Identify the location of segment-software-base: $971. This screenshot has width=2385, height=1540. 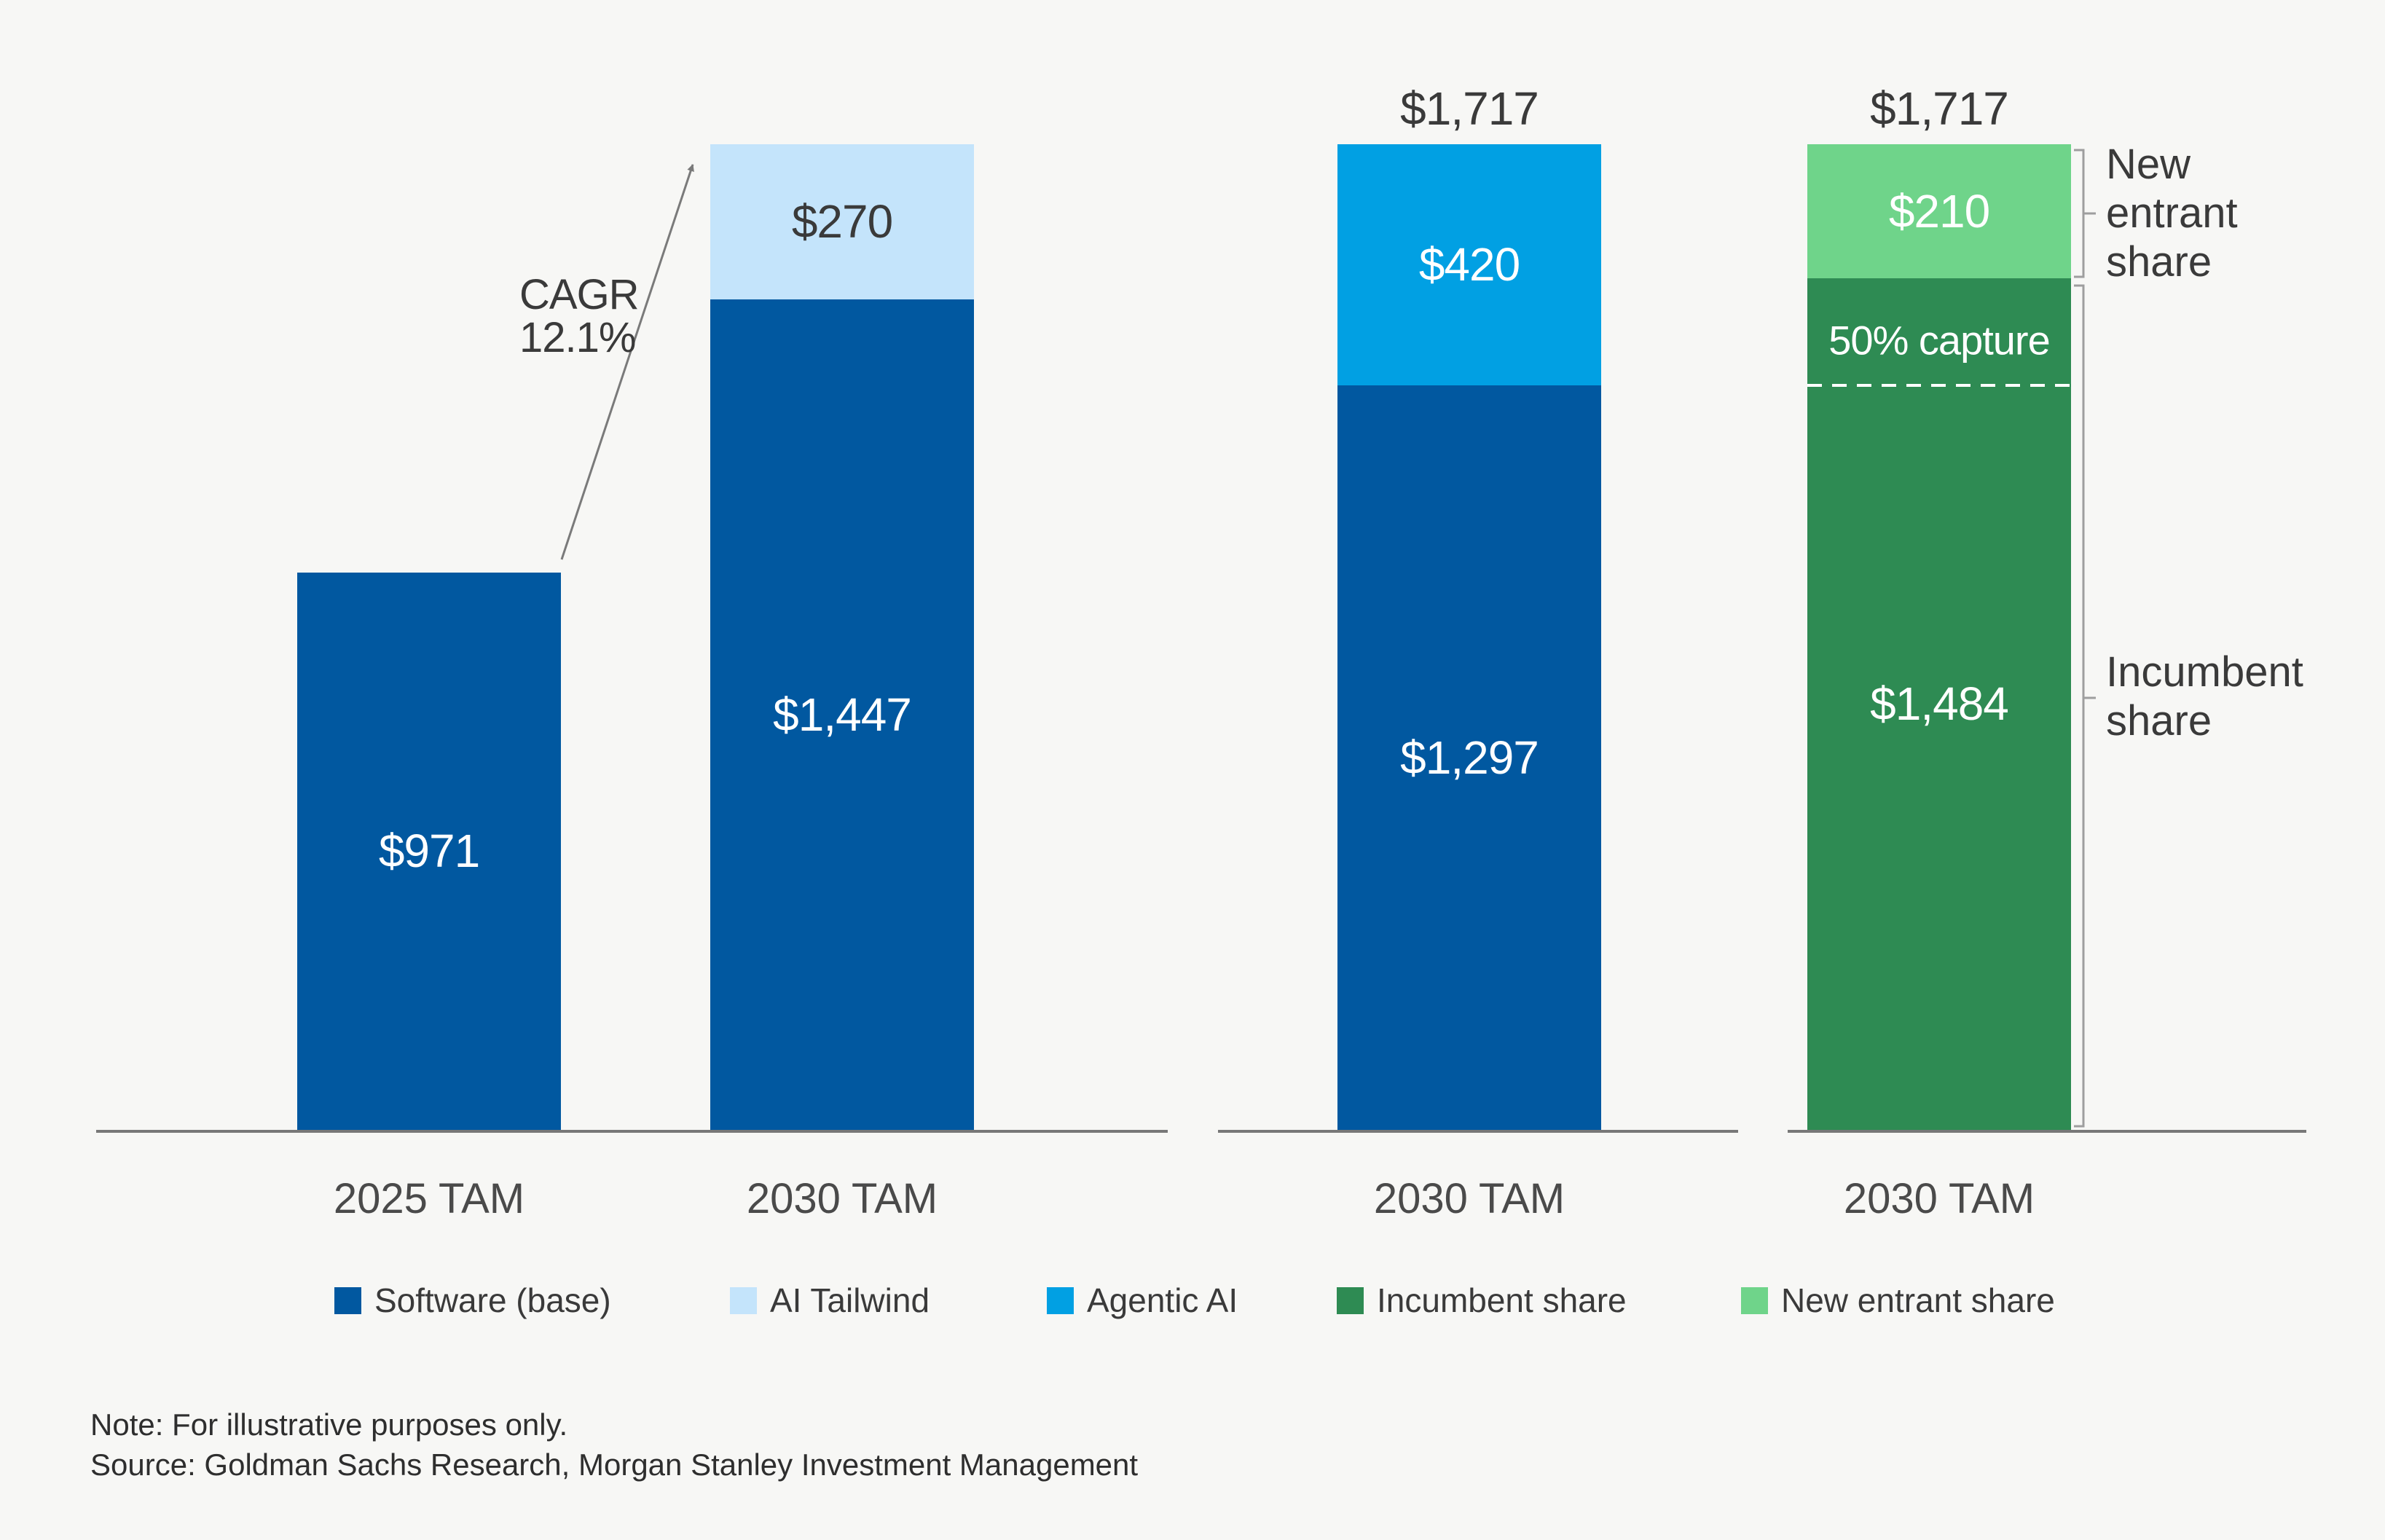
(429, 851).